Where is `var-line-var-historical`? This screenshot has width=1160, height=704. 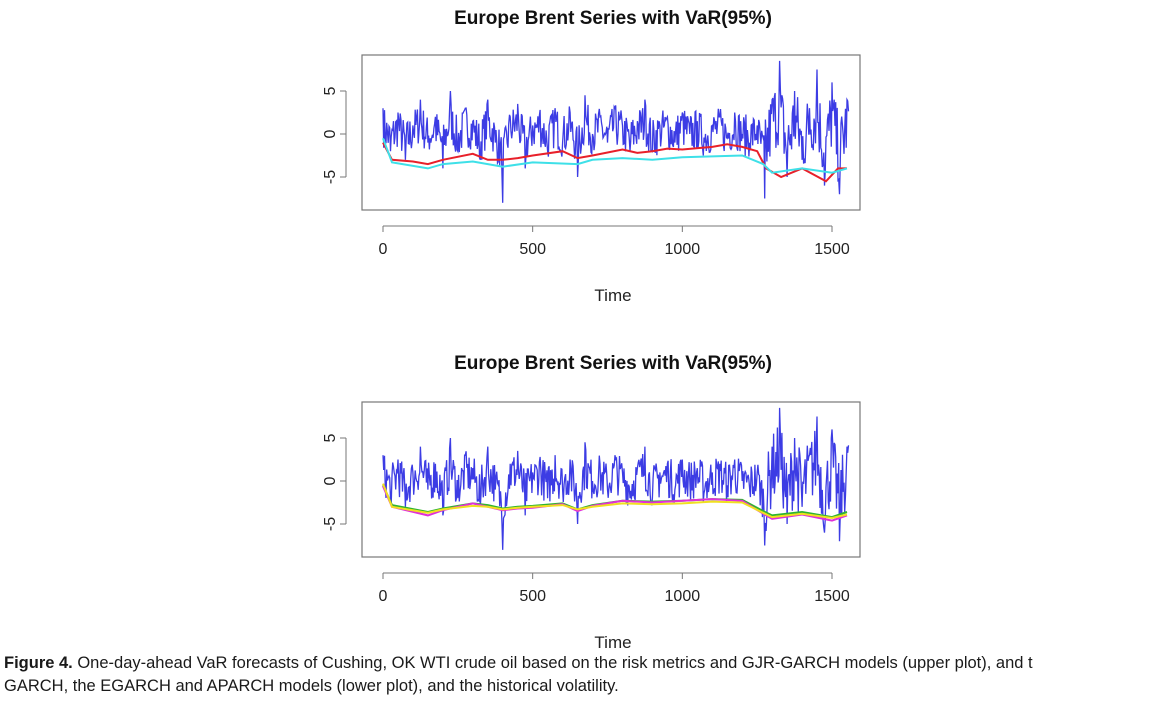
var-line-var-historical is located at coordinates (615, 501).